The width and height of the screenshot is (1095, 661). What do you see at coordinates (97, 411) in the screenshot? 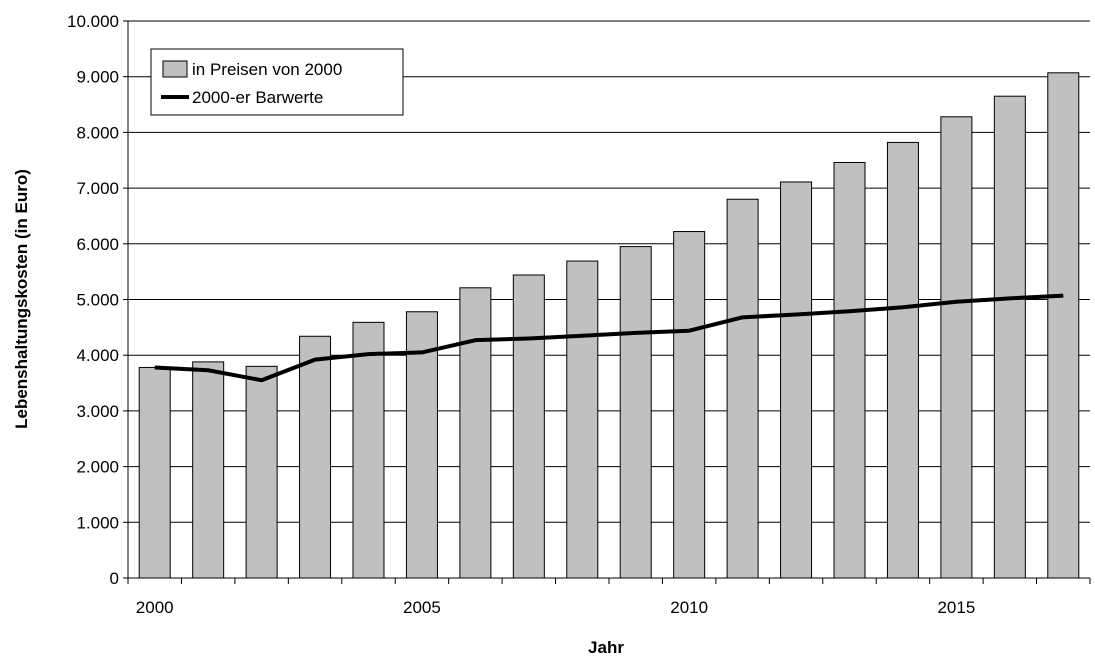
I see `y-tick-label: 3.000` at bounding box center [97, 411].